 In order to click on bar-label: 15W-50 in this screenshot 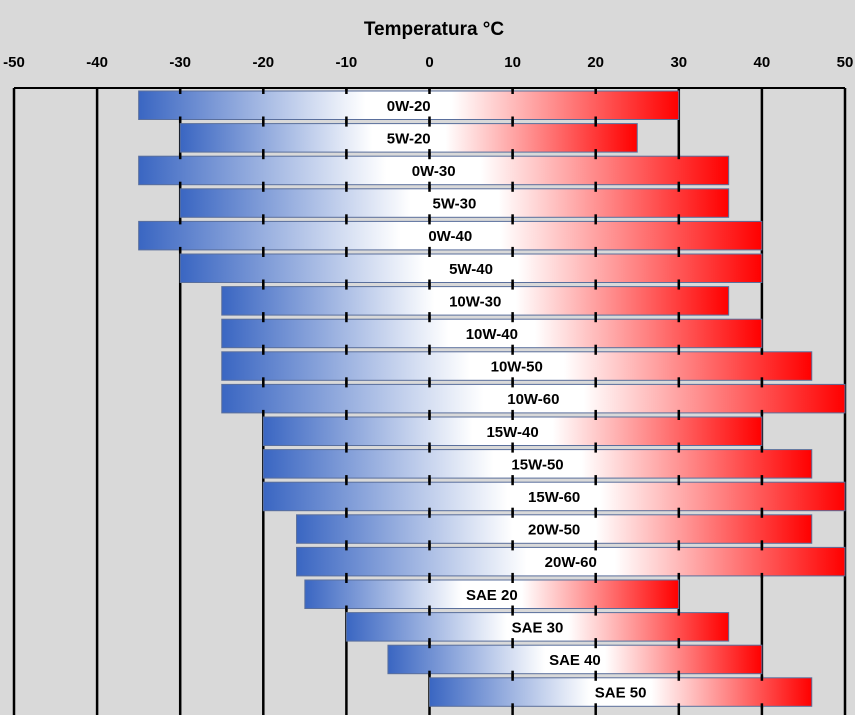, I will do `click(537, 464)`.